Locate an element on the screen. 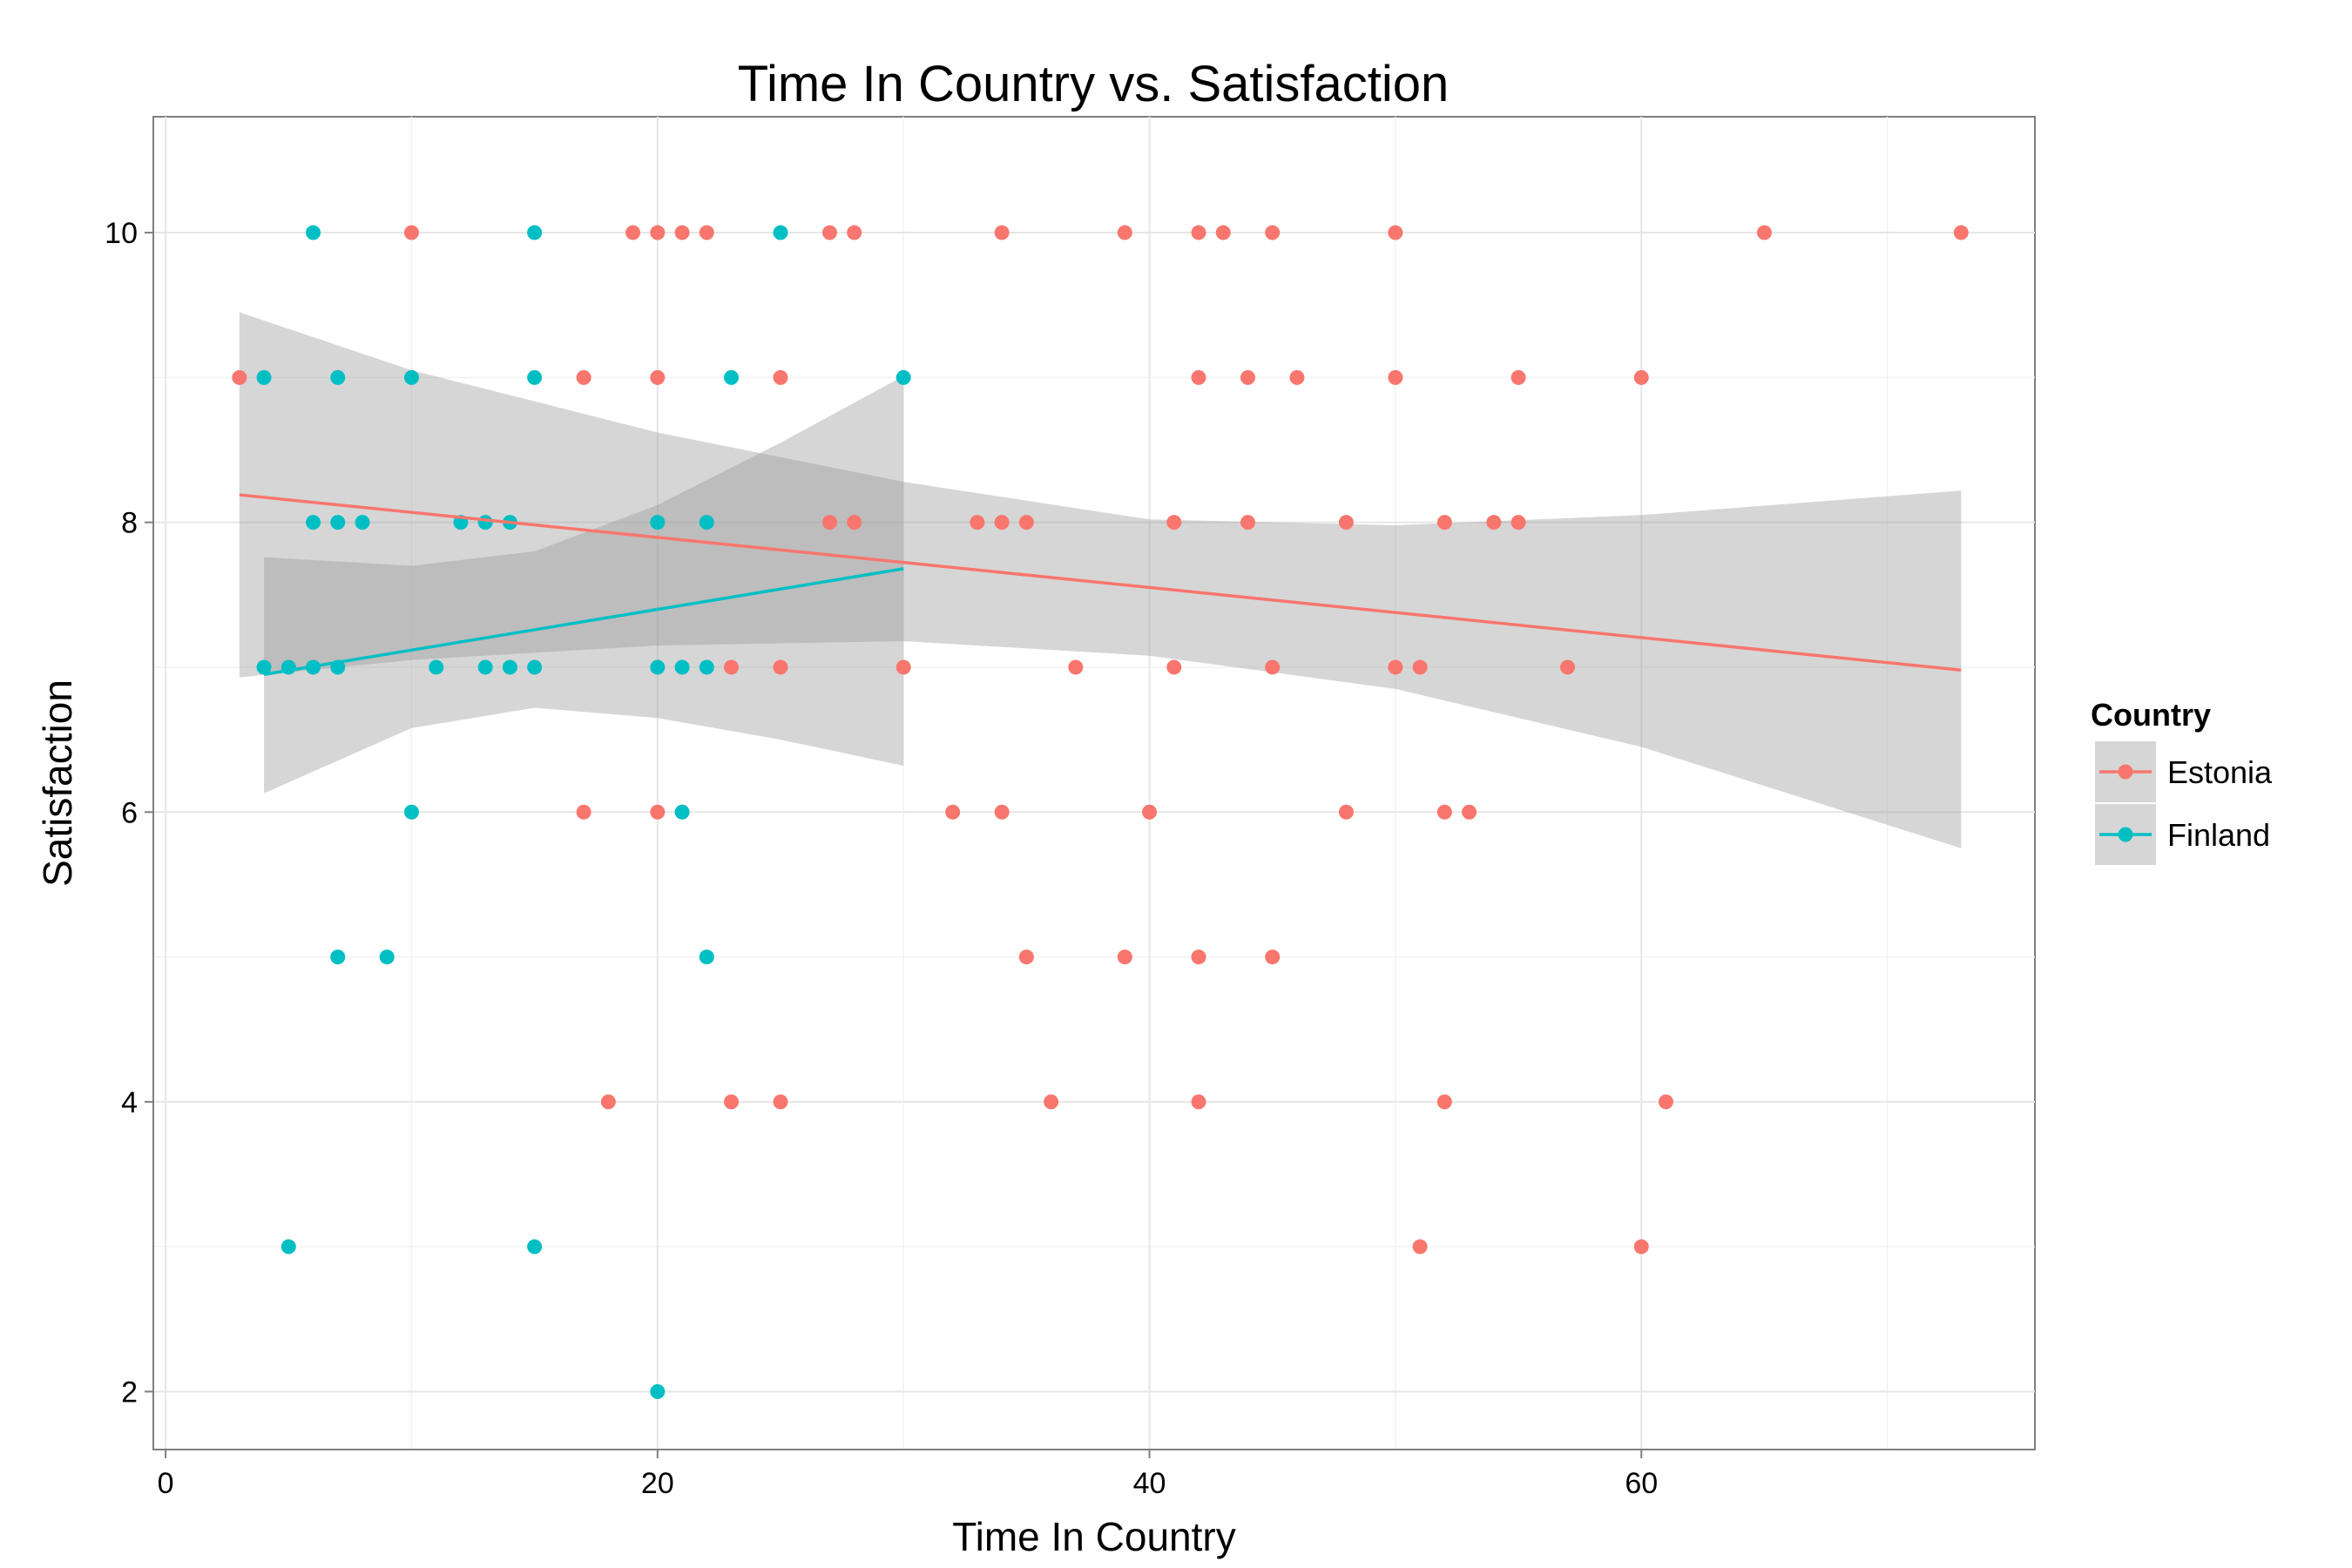 This screenshot has height=1568, width=2352. x-axis-ticks: 0 20 40 60 is located at coordinates (1094, 1474).